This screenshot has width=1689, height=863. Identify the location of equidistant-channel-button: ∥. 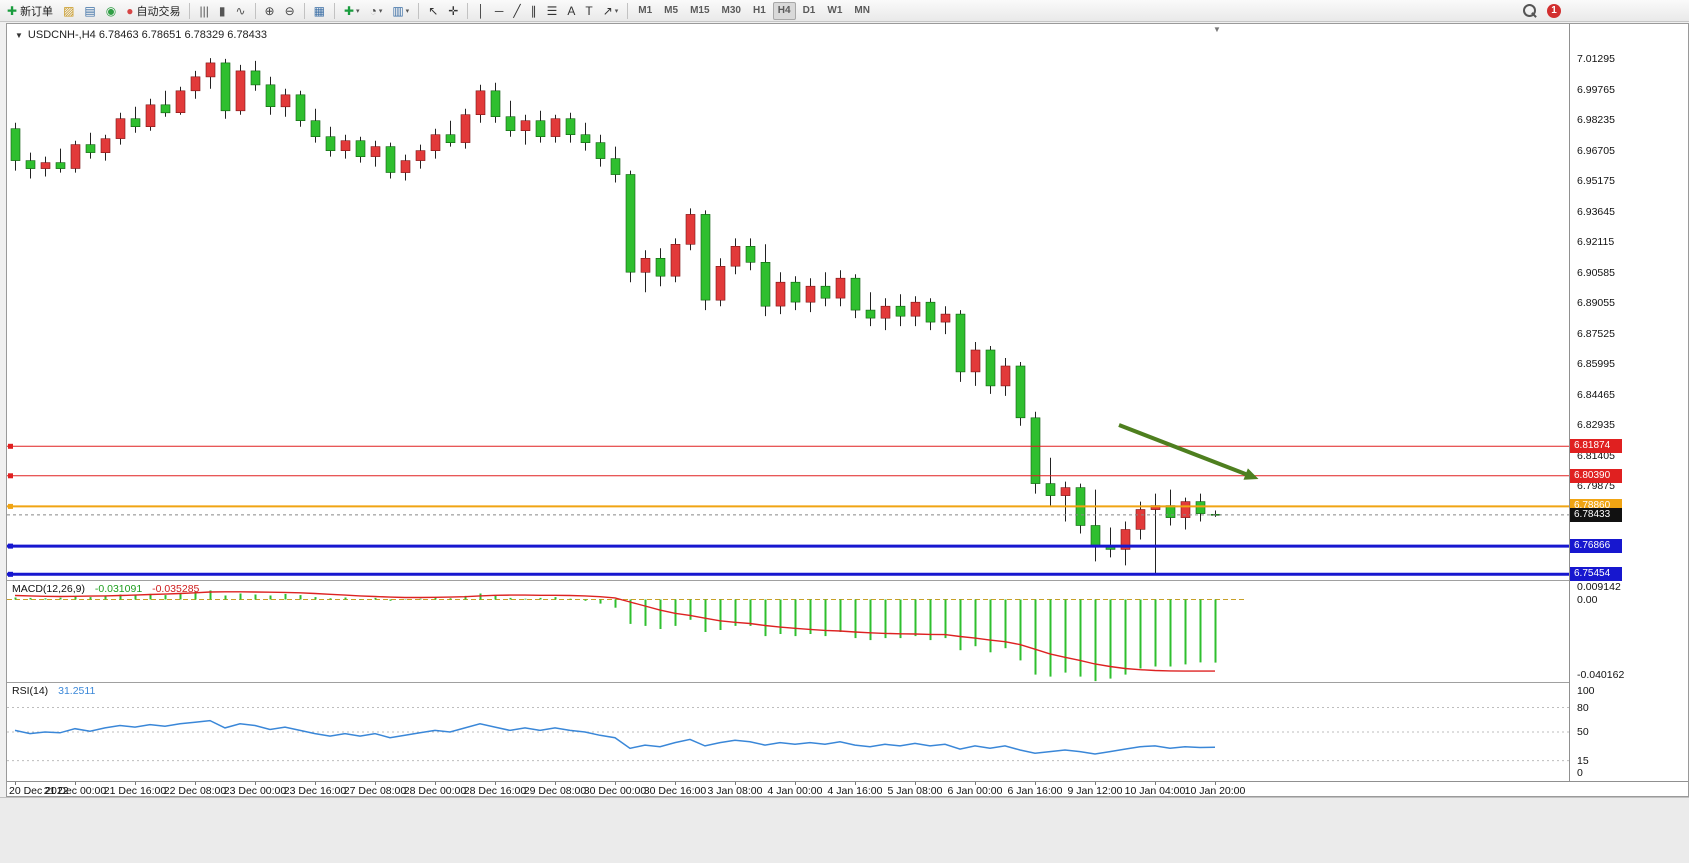
(534, 11).